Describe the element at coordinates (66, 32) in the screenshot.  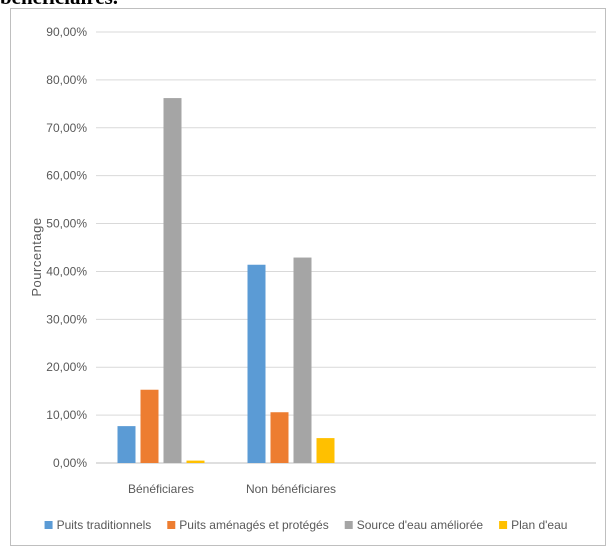
I see `y-tick-label: 90,00%` at that location.